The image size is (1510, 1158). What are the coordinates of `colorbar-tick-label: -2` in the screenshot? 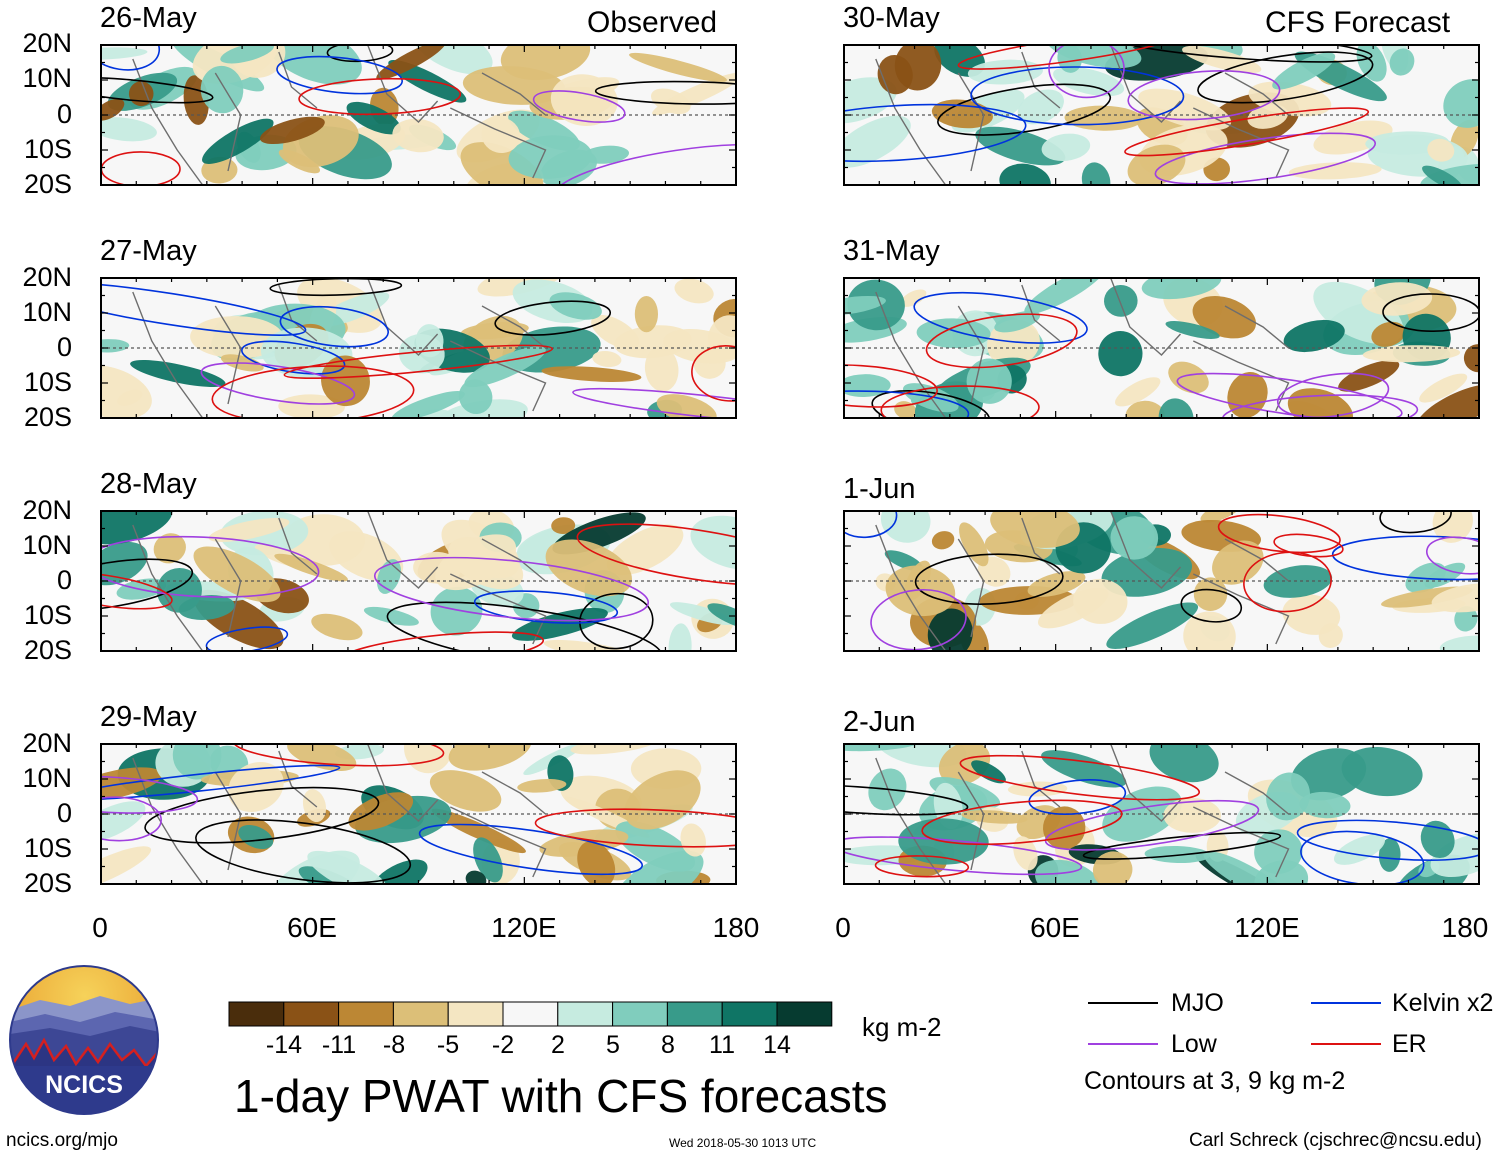 It's located at (503, 1045).